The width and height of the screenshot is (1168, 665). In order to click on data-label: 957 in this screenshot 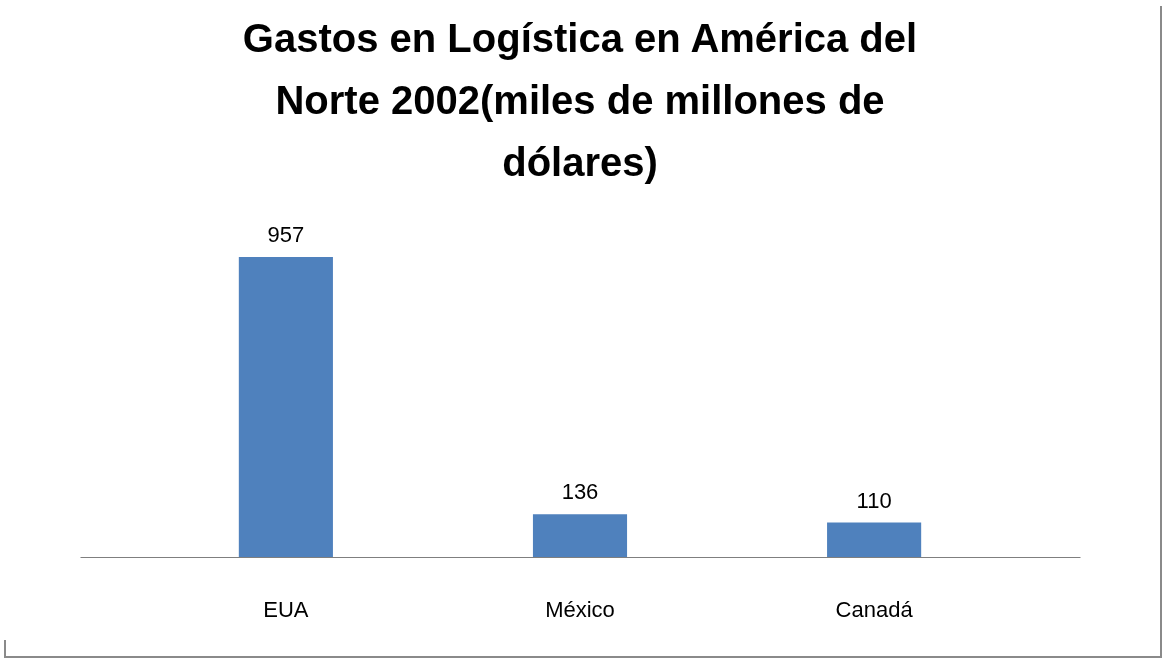, I will do `click(286, 234)`.